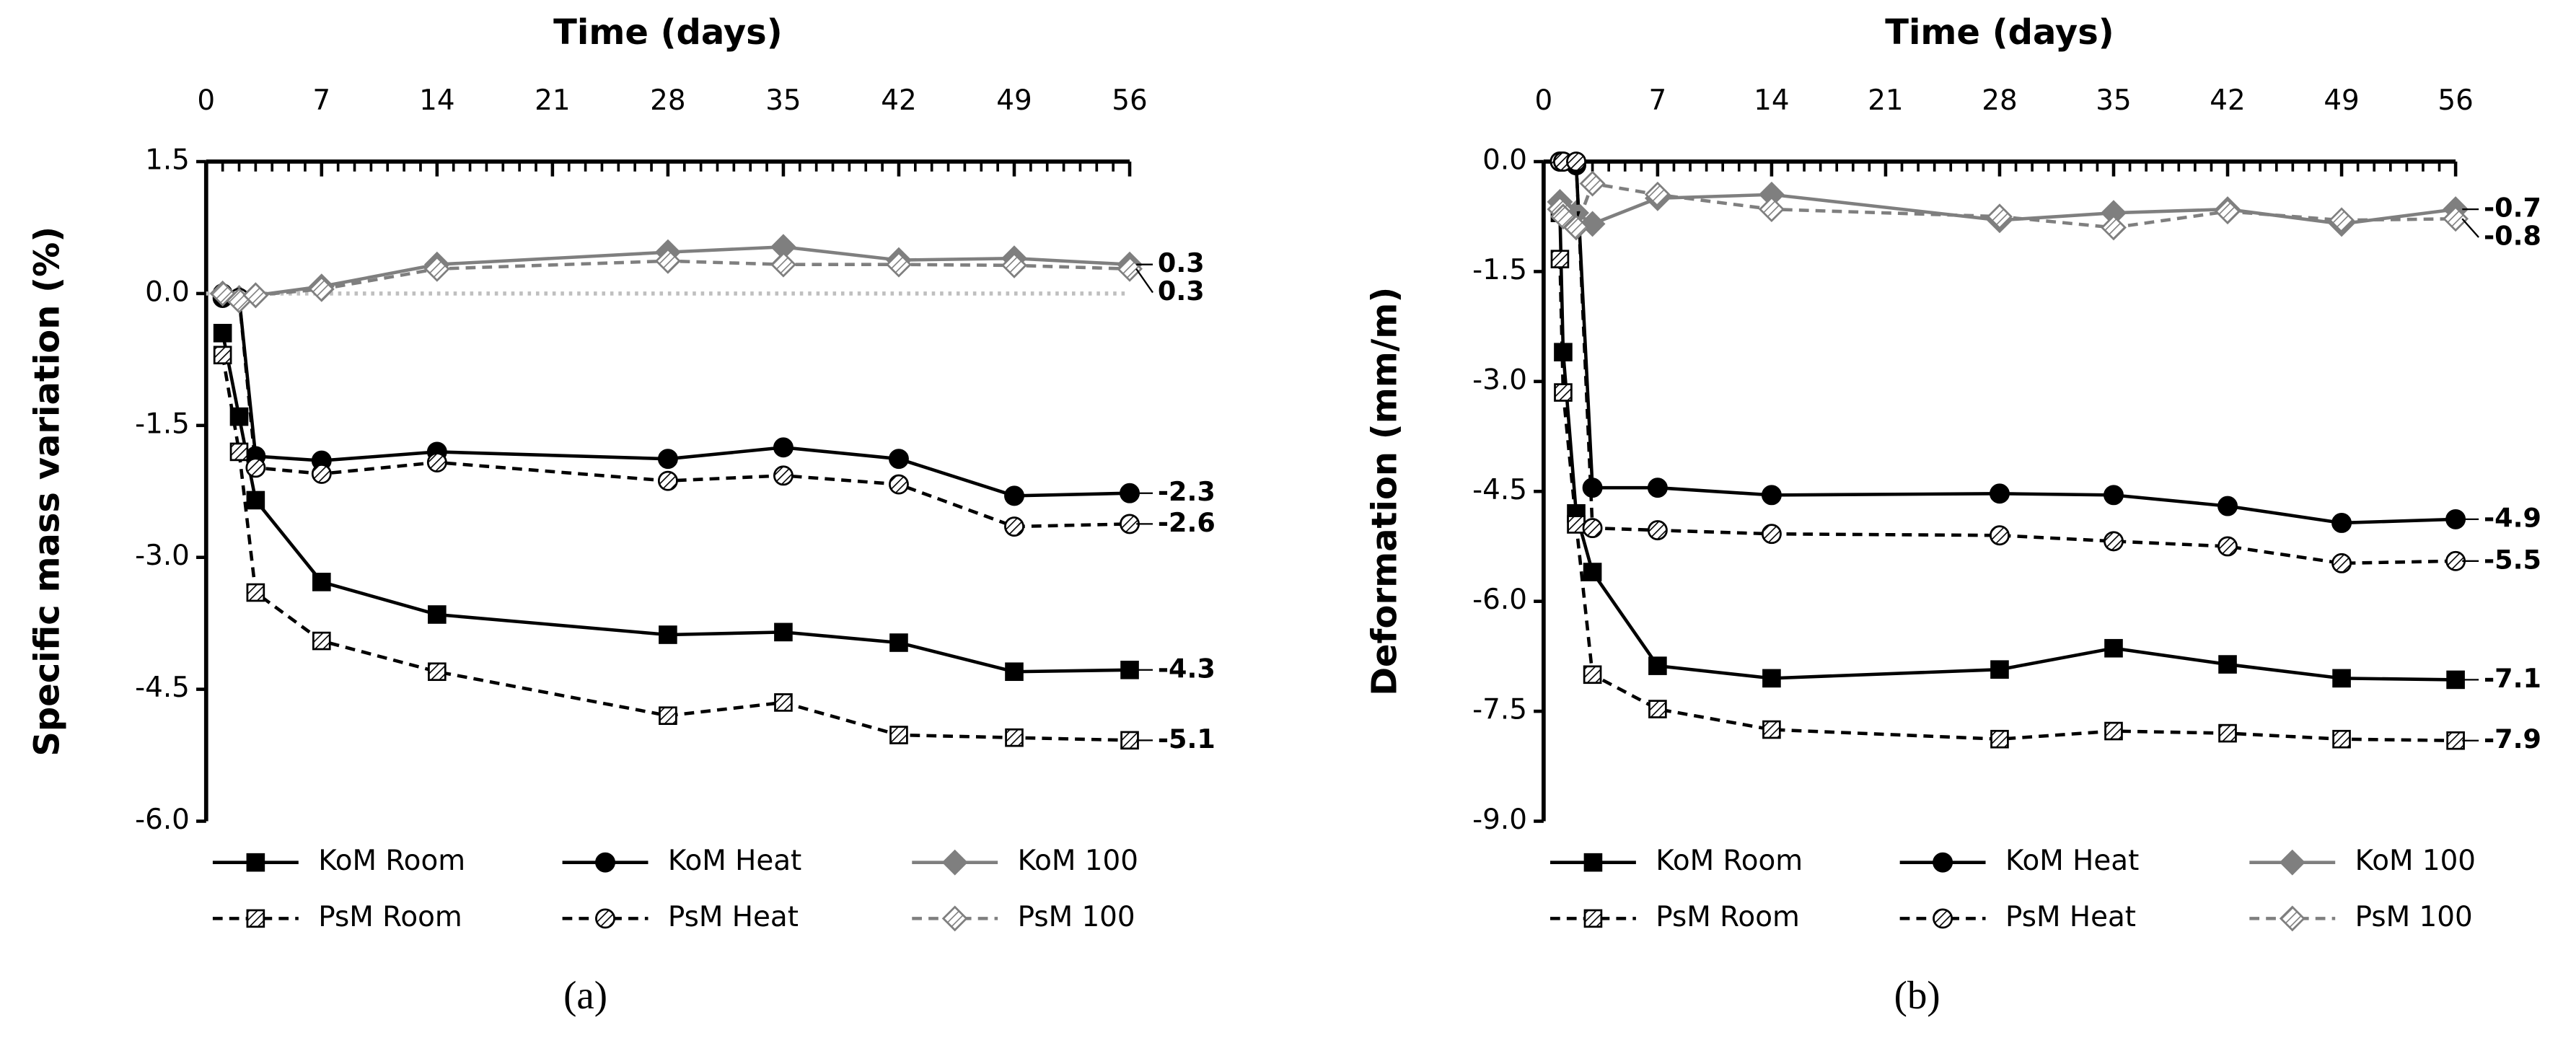 This screenshot has height=1043, width=2576. Describe the element at coordinates (2512, 559) in the screenshot. I see `data-label: -5.5` at that location.